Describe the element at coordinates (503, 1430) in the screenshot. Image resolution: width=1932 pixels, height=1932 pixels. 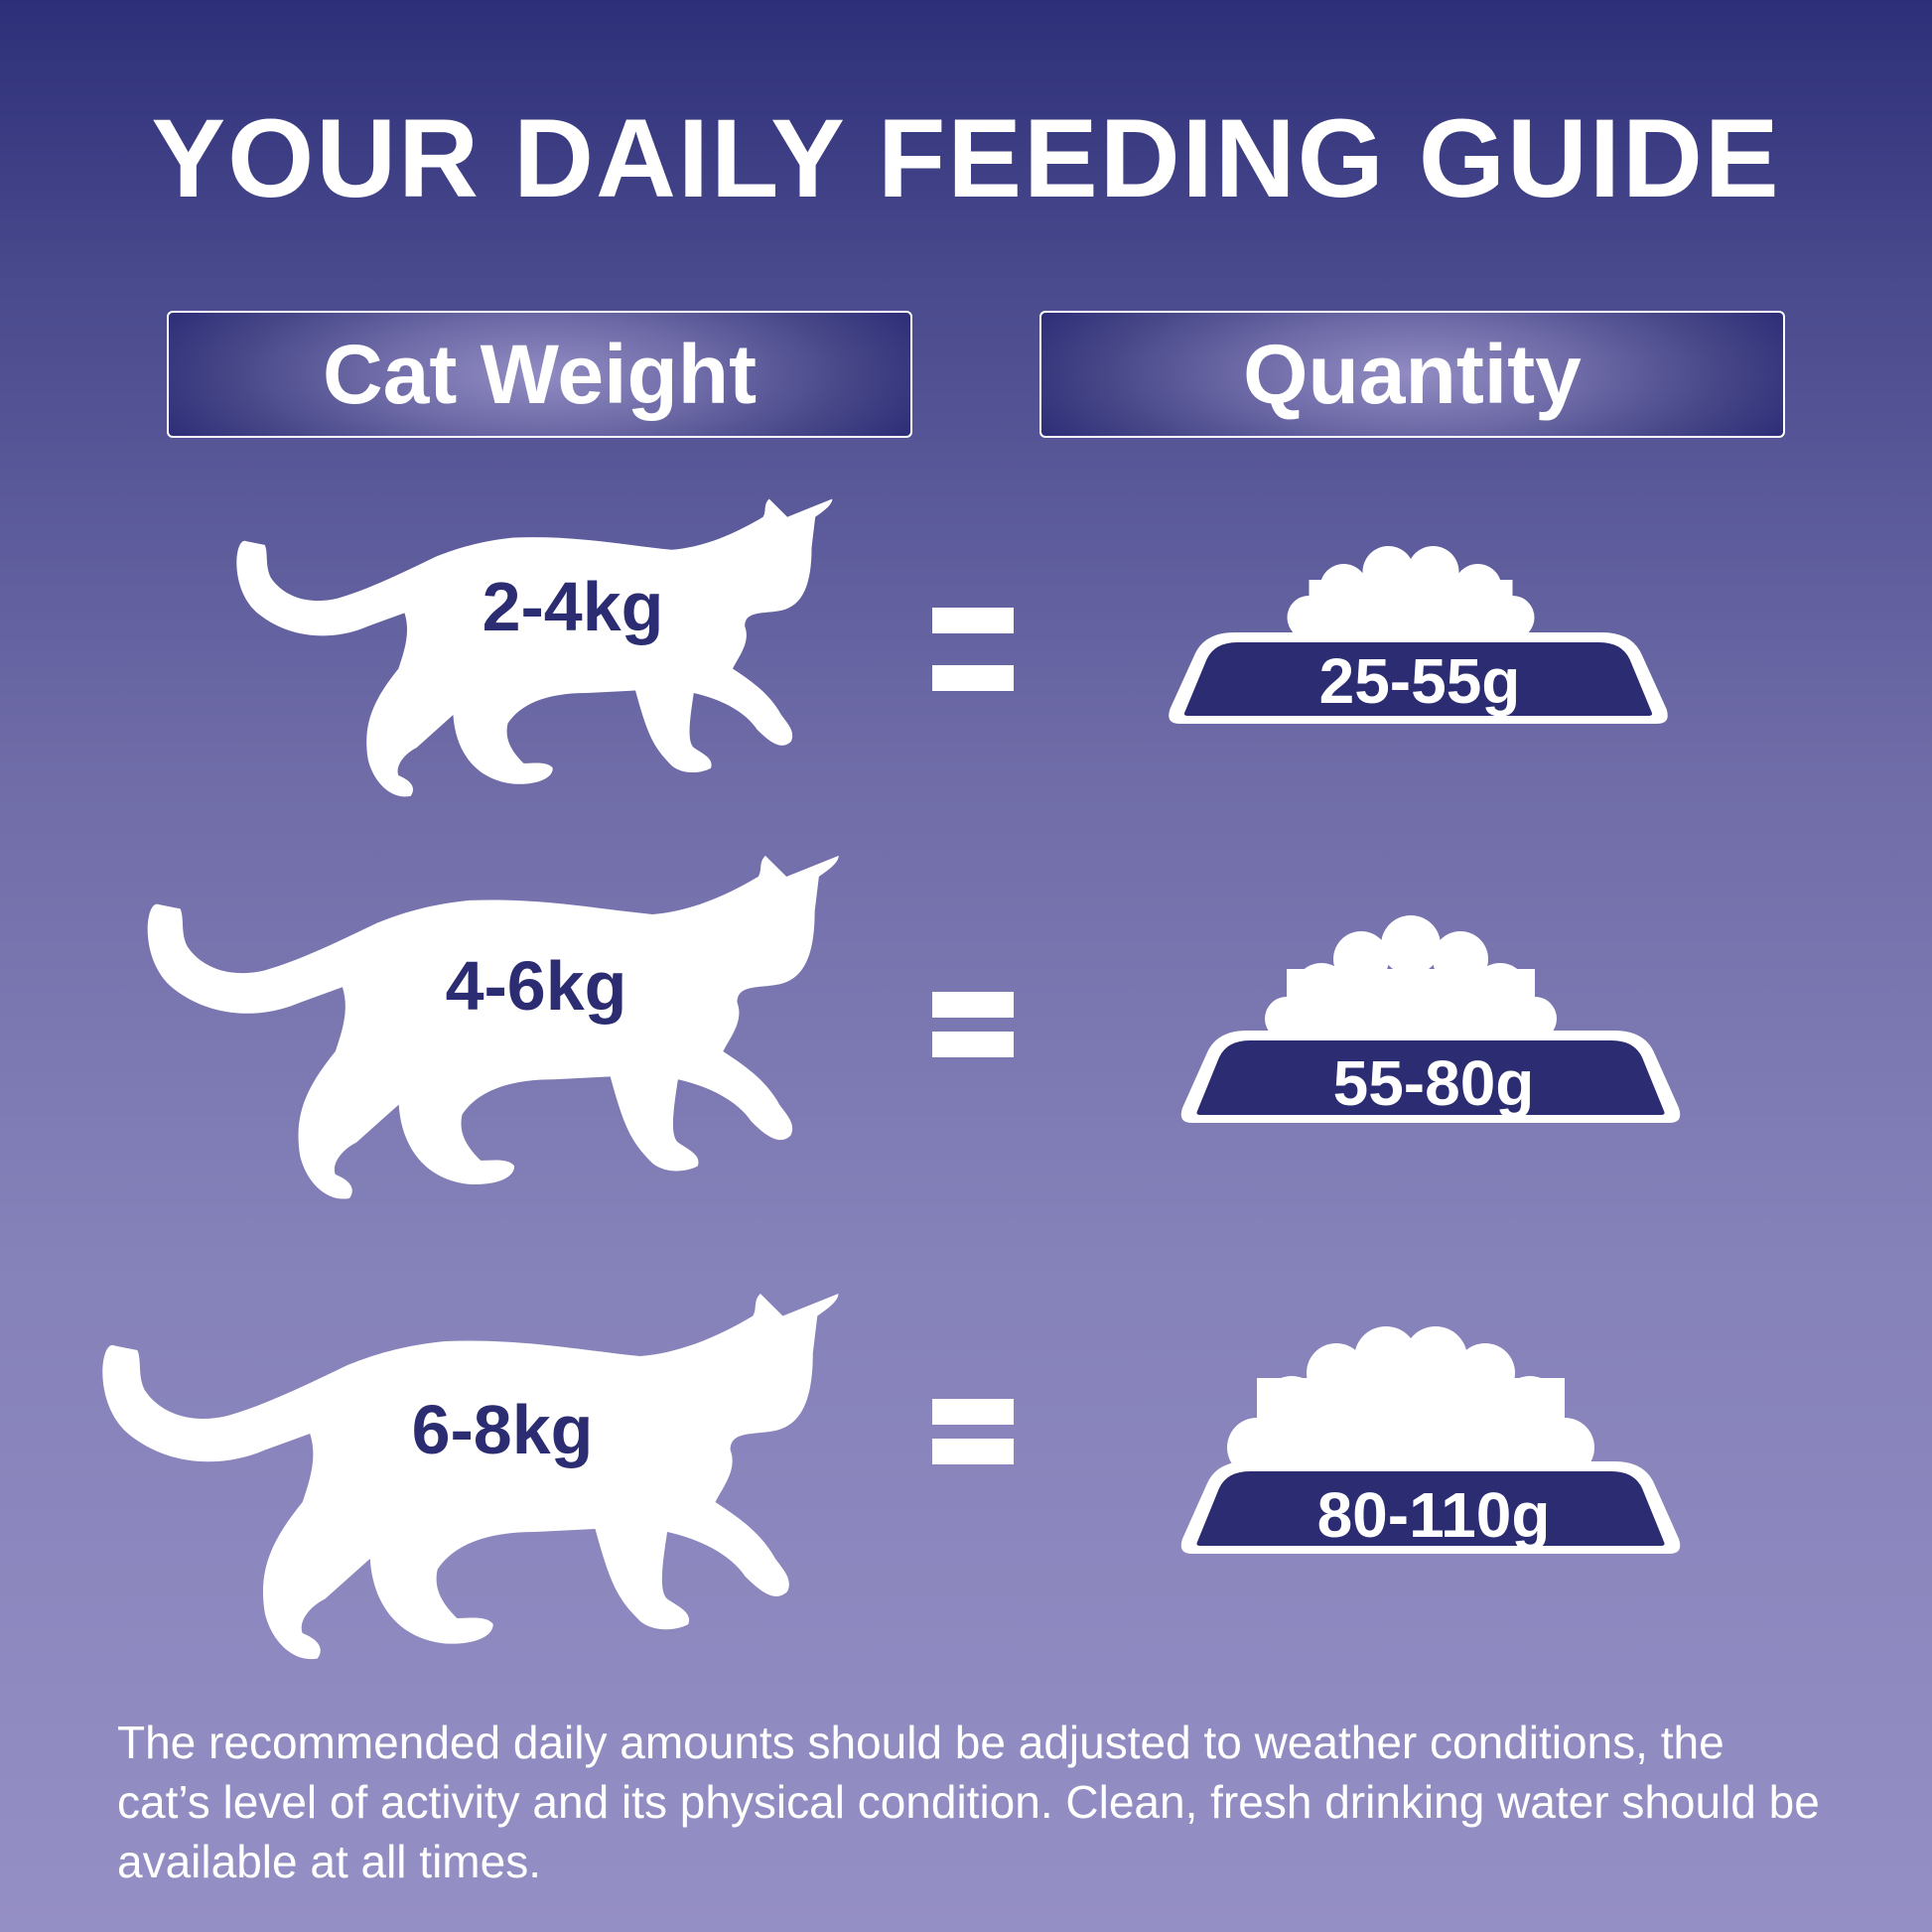
I see `cat-weight-label: 6-8kg` at that location.